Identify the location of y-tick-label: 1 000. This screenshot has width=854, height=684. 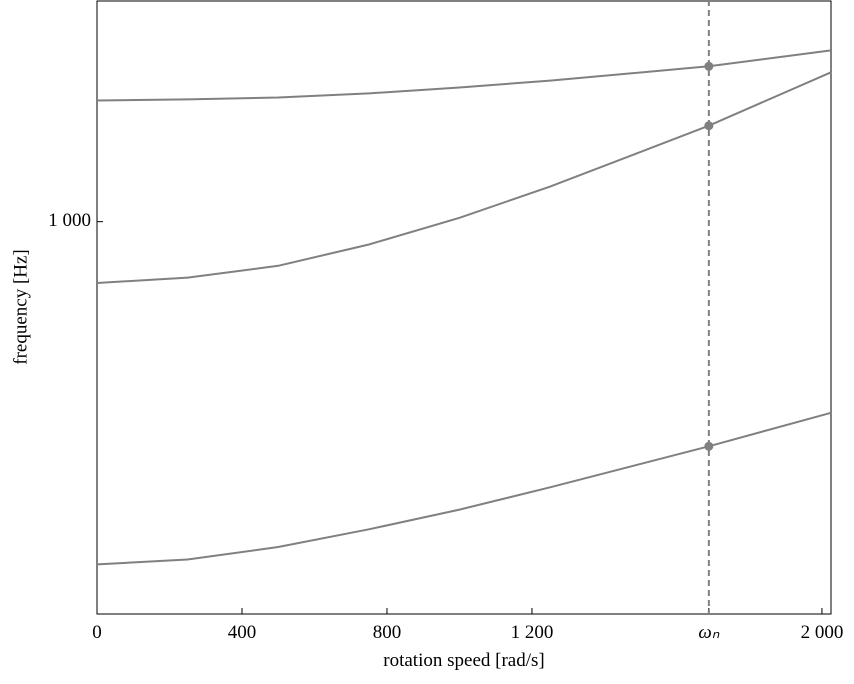
(69, 220).